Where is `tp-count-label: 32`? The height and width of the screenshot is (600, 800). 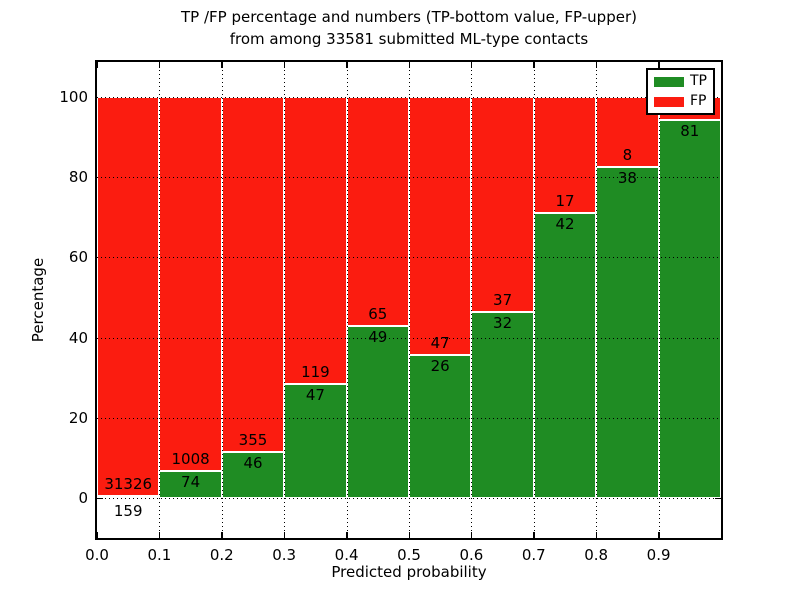 tp-count-label: 32 is located at coordinates (503, 323).